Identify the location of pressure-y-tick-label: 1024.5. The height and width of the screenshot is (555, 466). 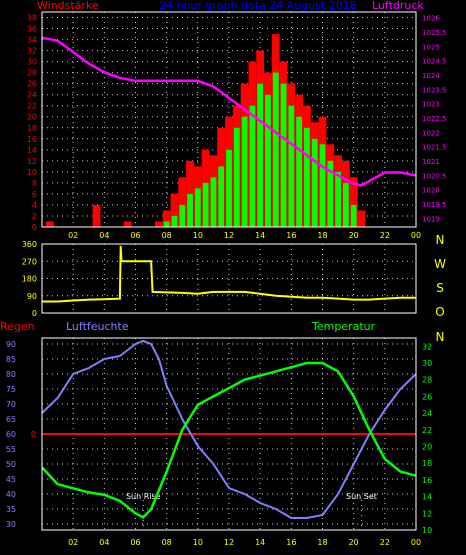
(434, 62).